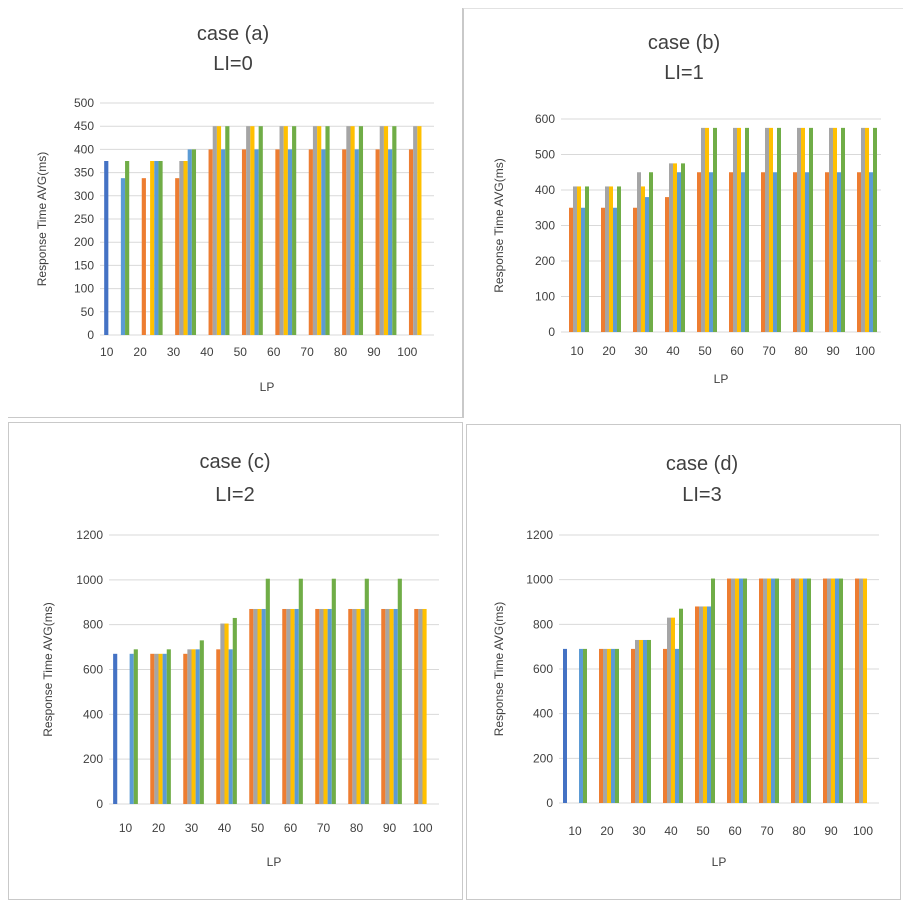  What do you see at coordinates (233, 34) in the screenshot?
I see `chart-title: case (a)` at bounding box center [233, 34].